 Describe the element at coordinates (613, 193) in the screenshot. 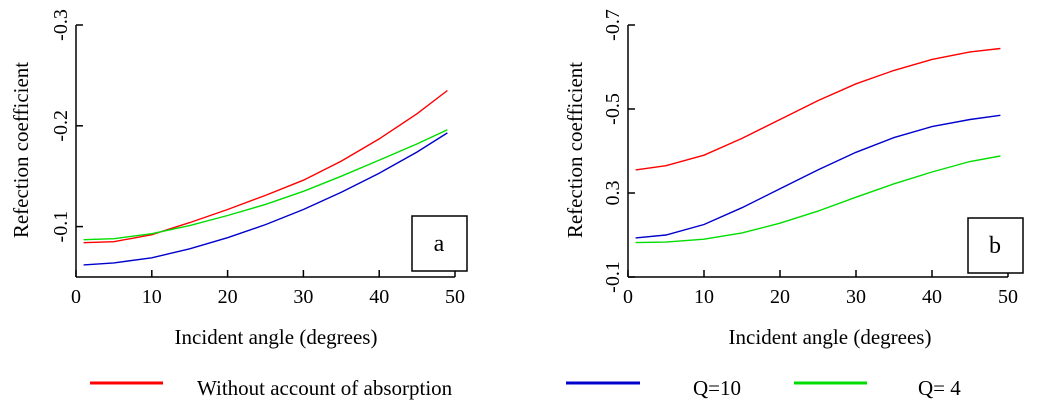

I see `y-tick-label-b: 0.3` at that location.